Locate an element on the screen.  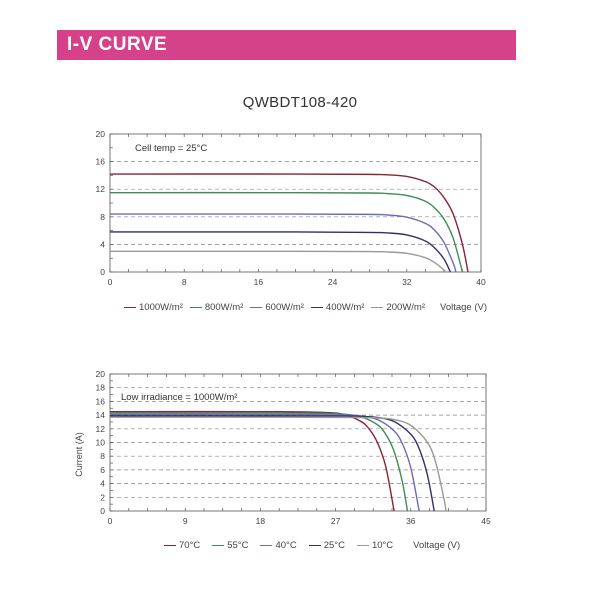
legend-label: 70°C is located at coordinates (190, 545).